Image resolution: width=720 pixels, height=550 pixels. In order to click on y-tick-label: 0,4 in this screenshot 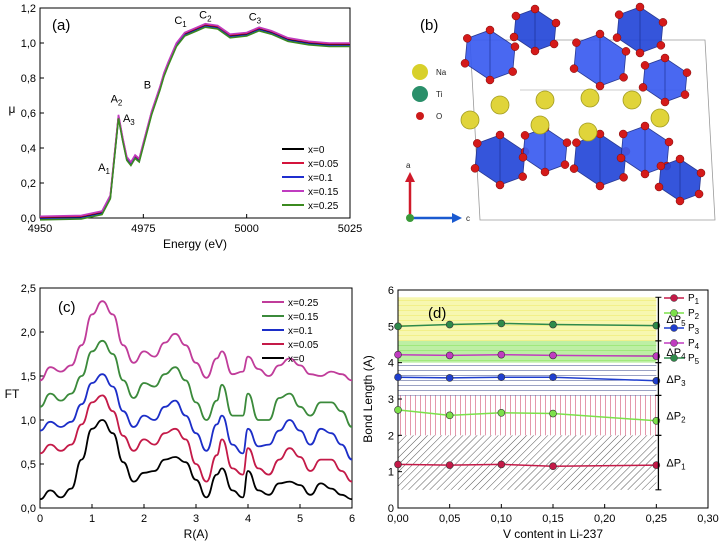, I will do `click(28, 149)`.